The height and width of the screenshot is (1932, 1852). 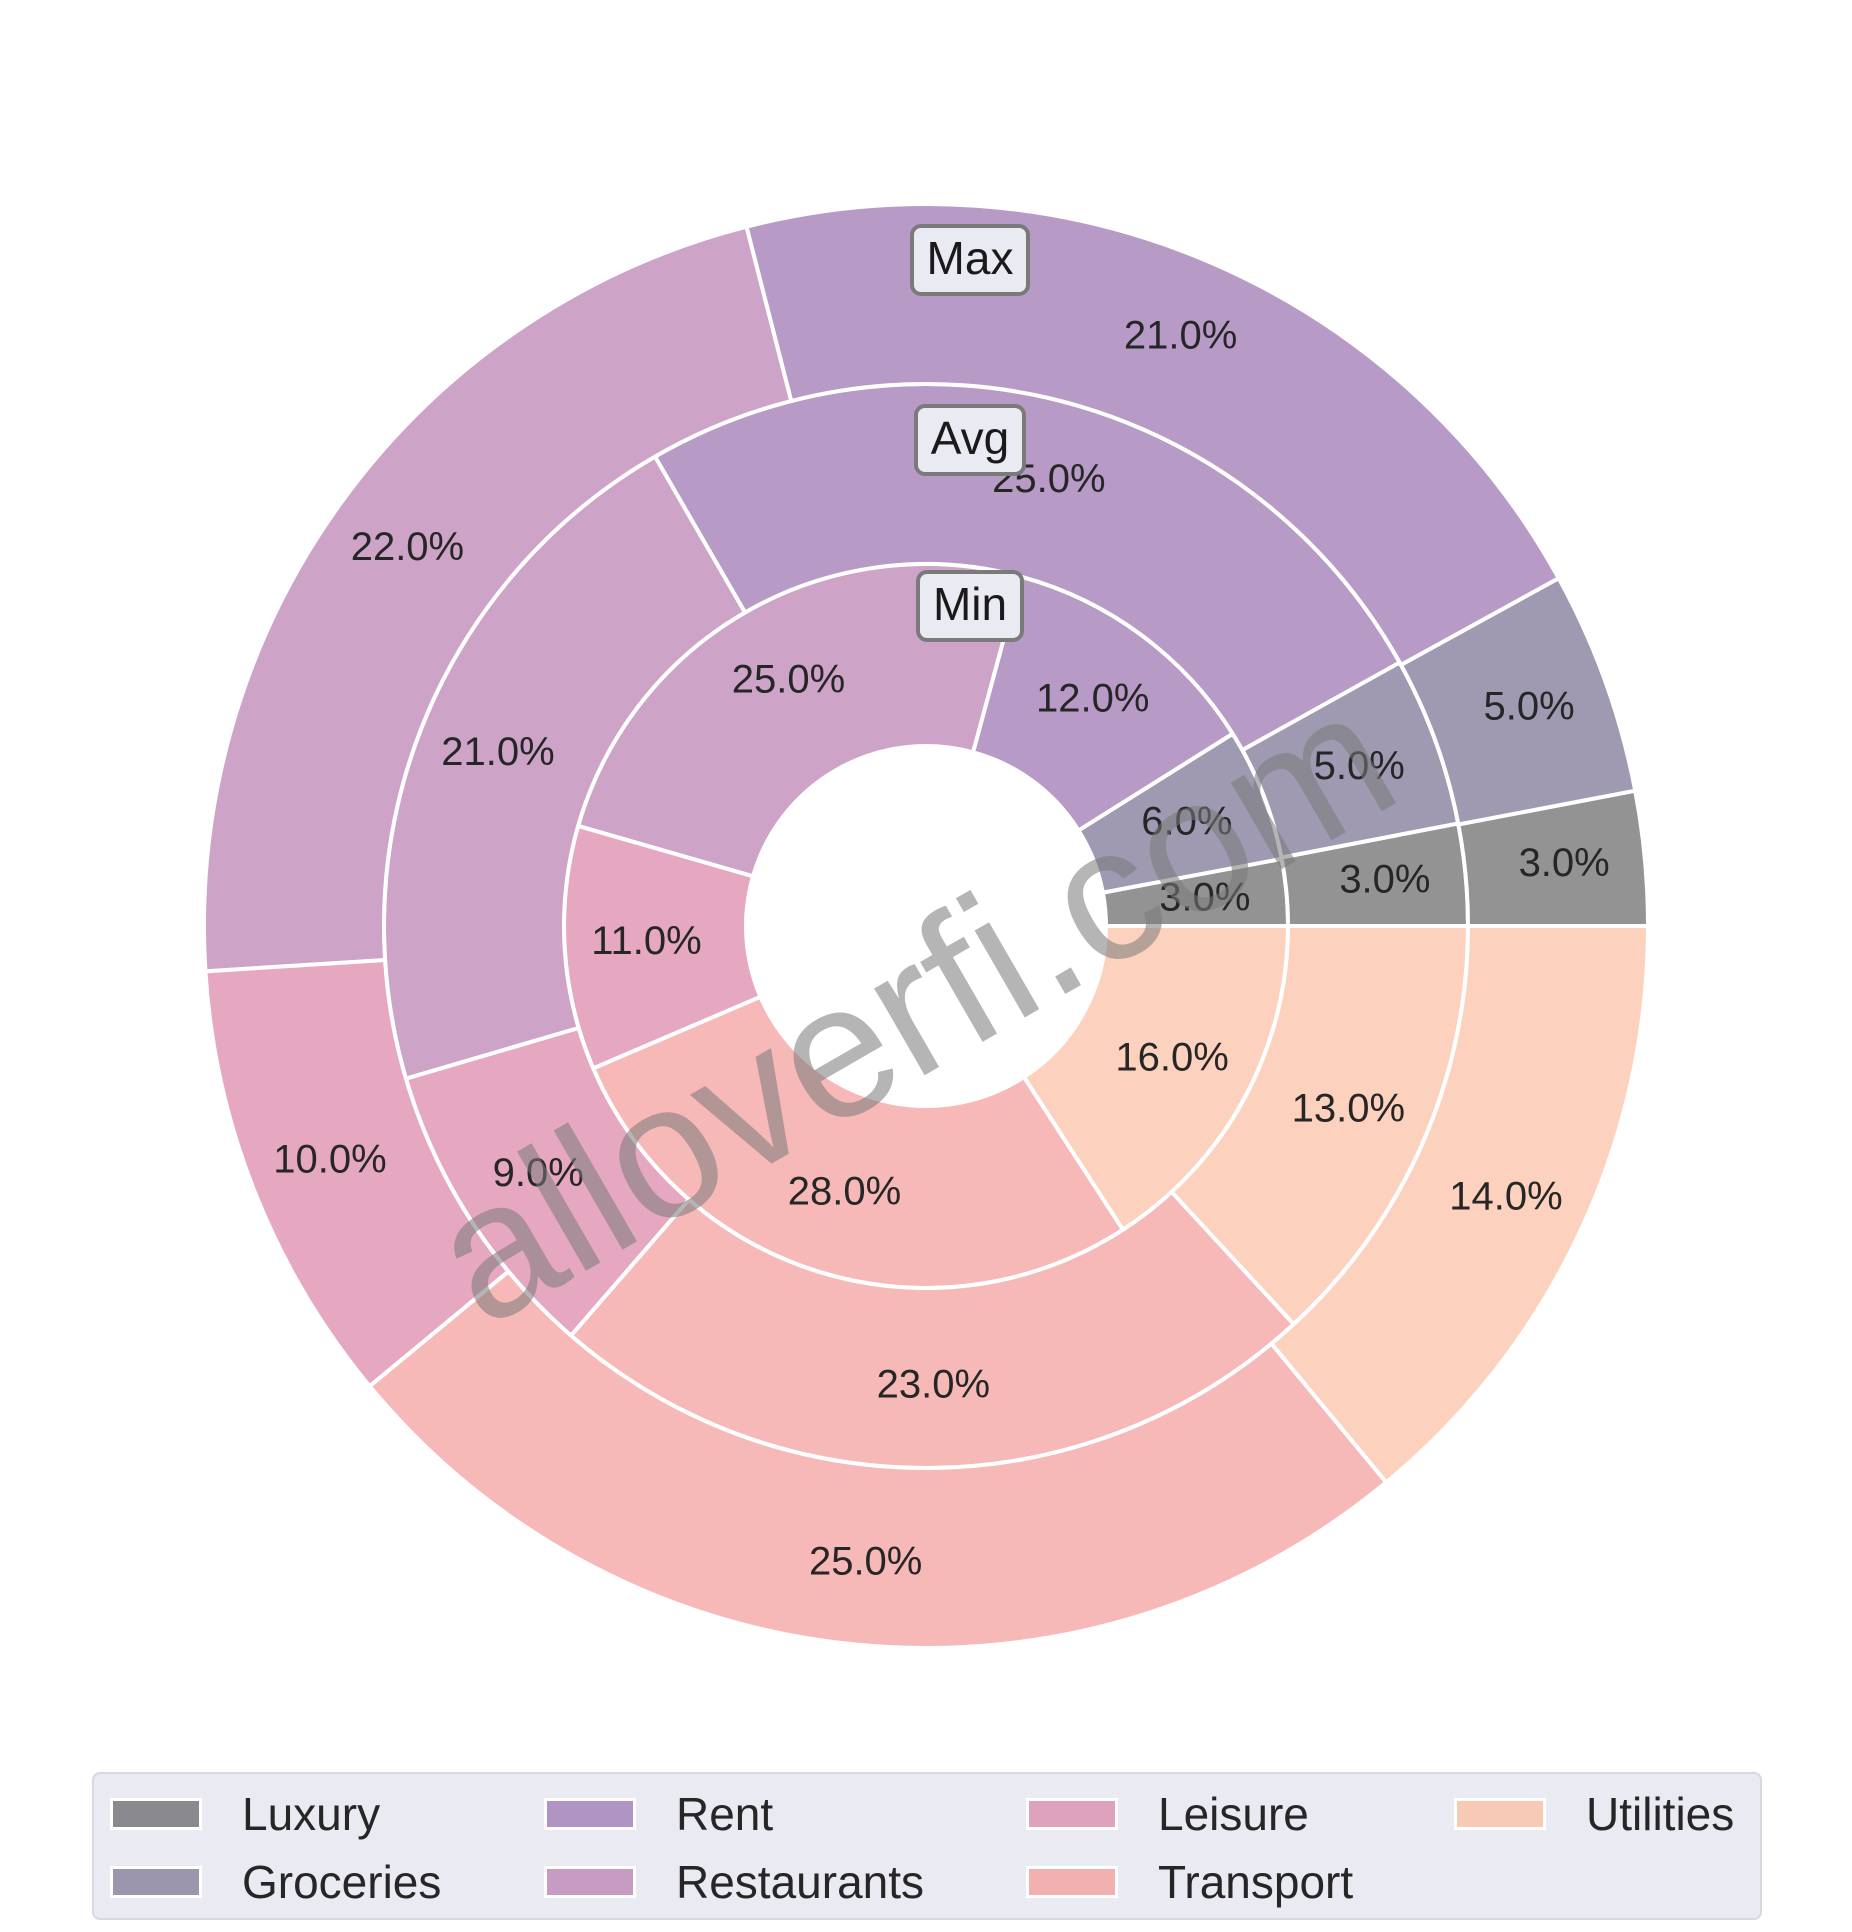 I want to click on slice-label-avg-groceries: 5.0%, so click(x=1359, y=766).